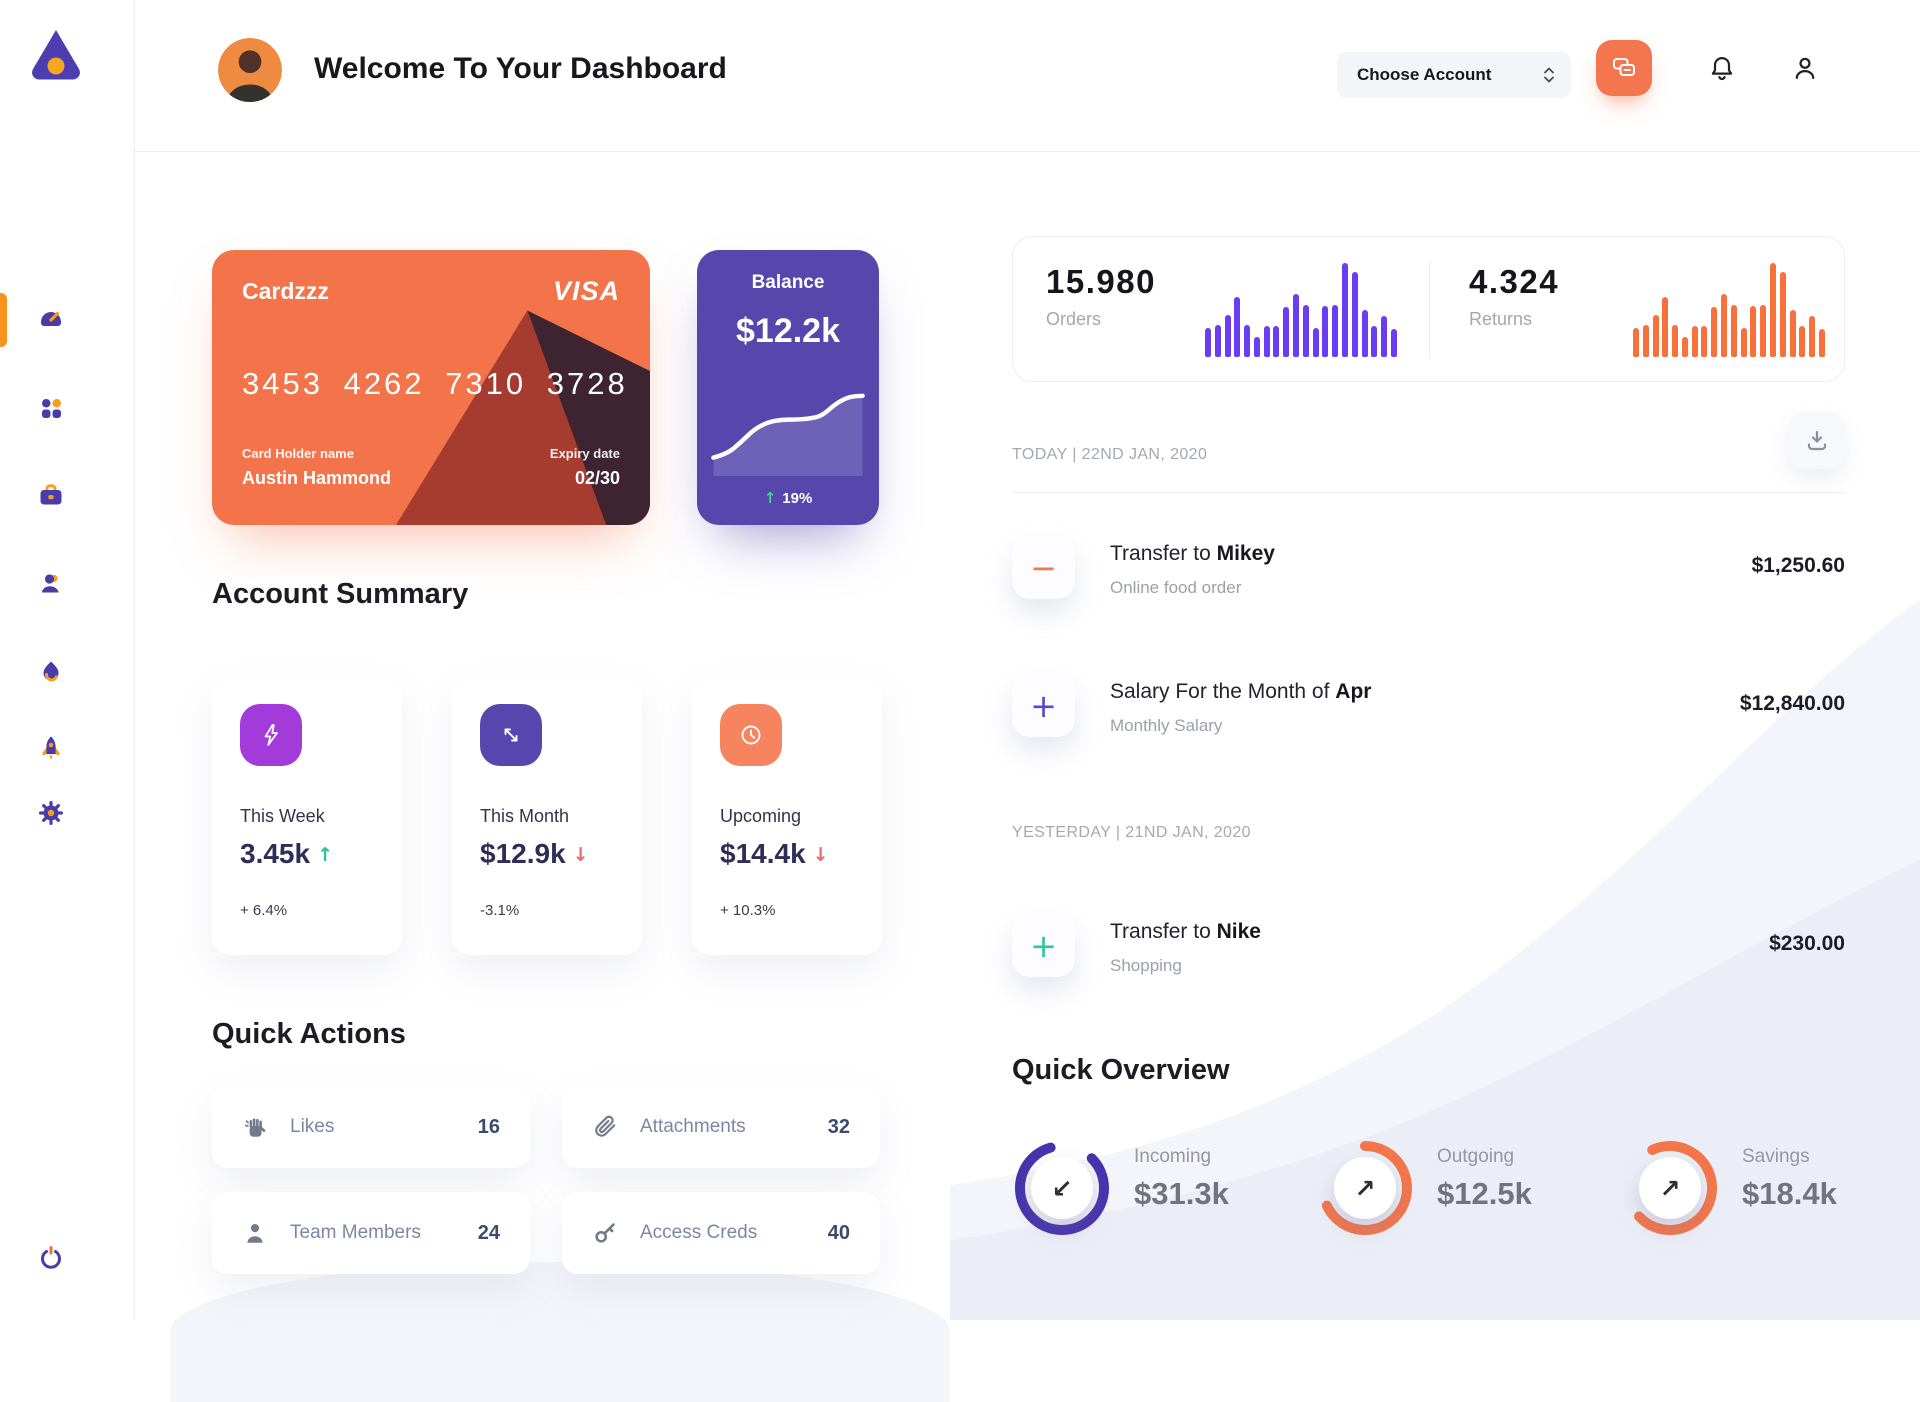 The width and height of the screenshot is (1920, 1402). Describe the element at coordinates (597, 478) in the screenshot. I see `card-expiry: 02/30` at that location.